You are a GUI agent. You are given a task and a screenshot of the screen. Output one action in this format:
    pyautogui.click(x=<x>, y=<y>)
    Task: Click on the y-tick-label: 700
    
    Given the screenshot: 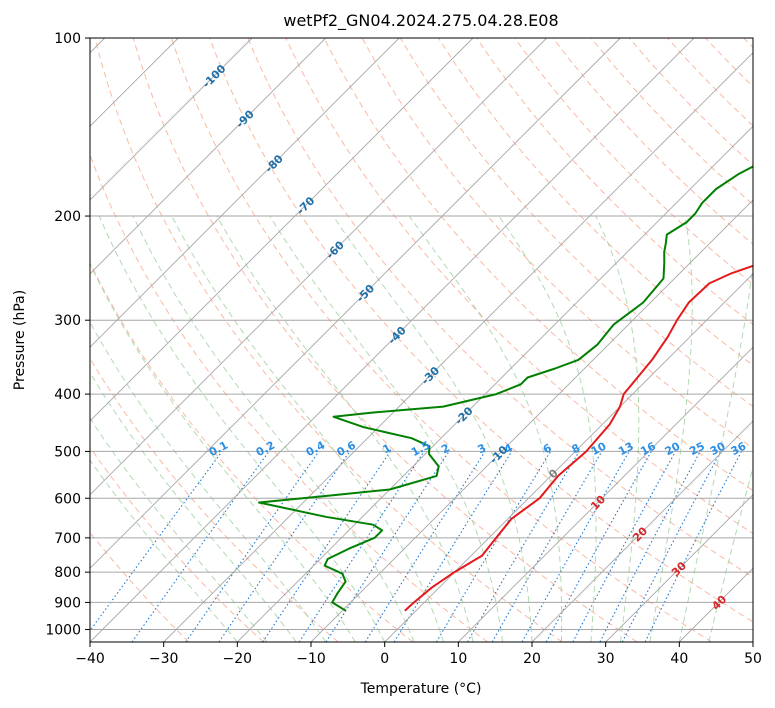 What is the action you would take?
    pyautogui.click(x=67, y=539)
    